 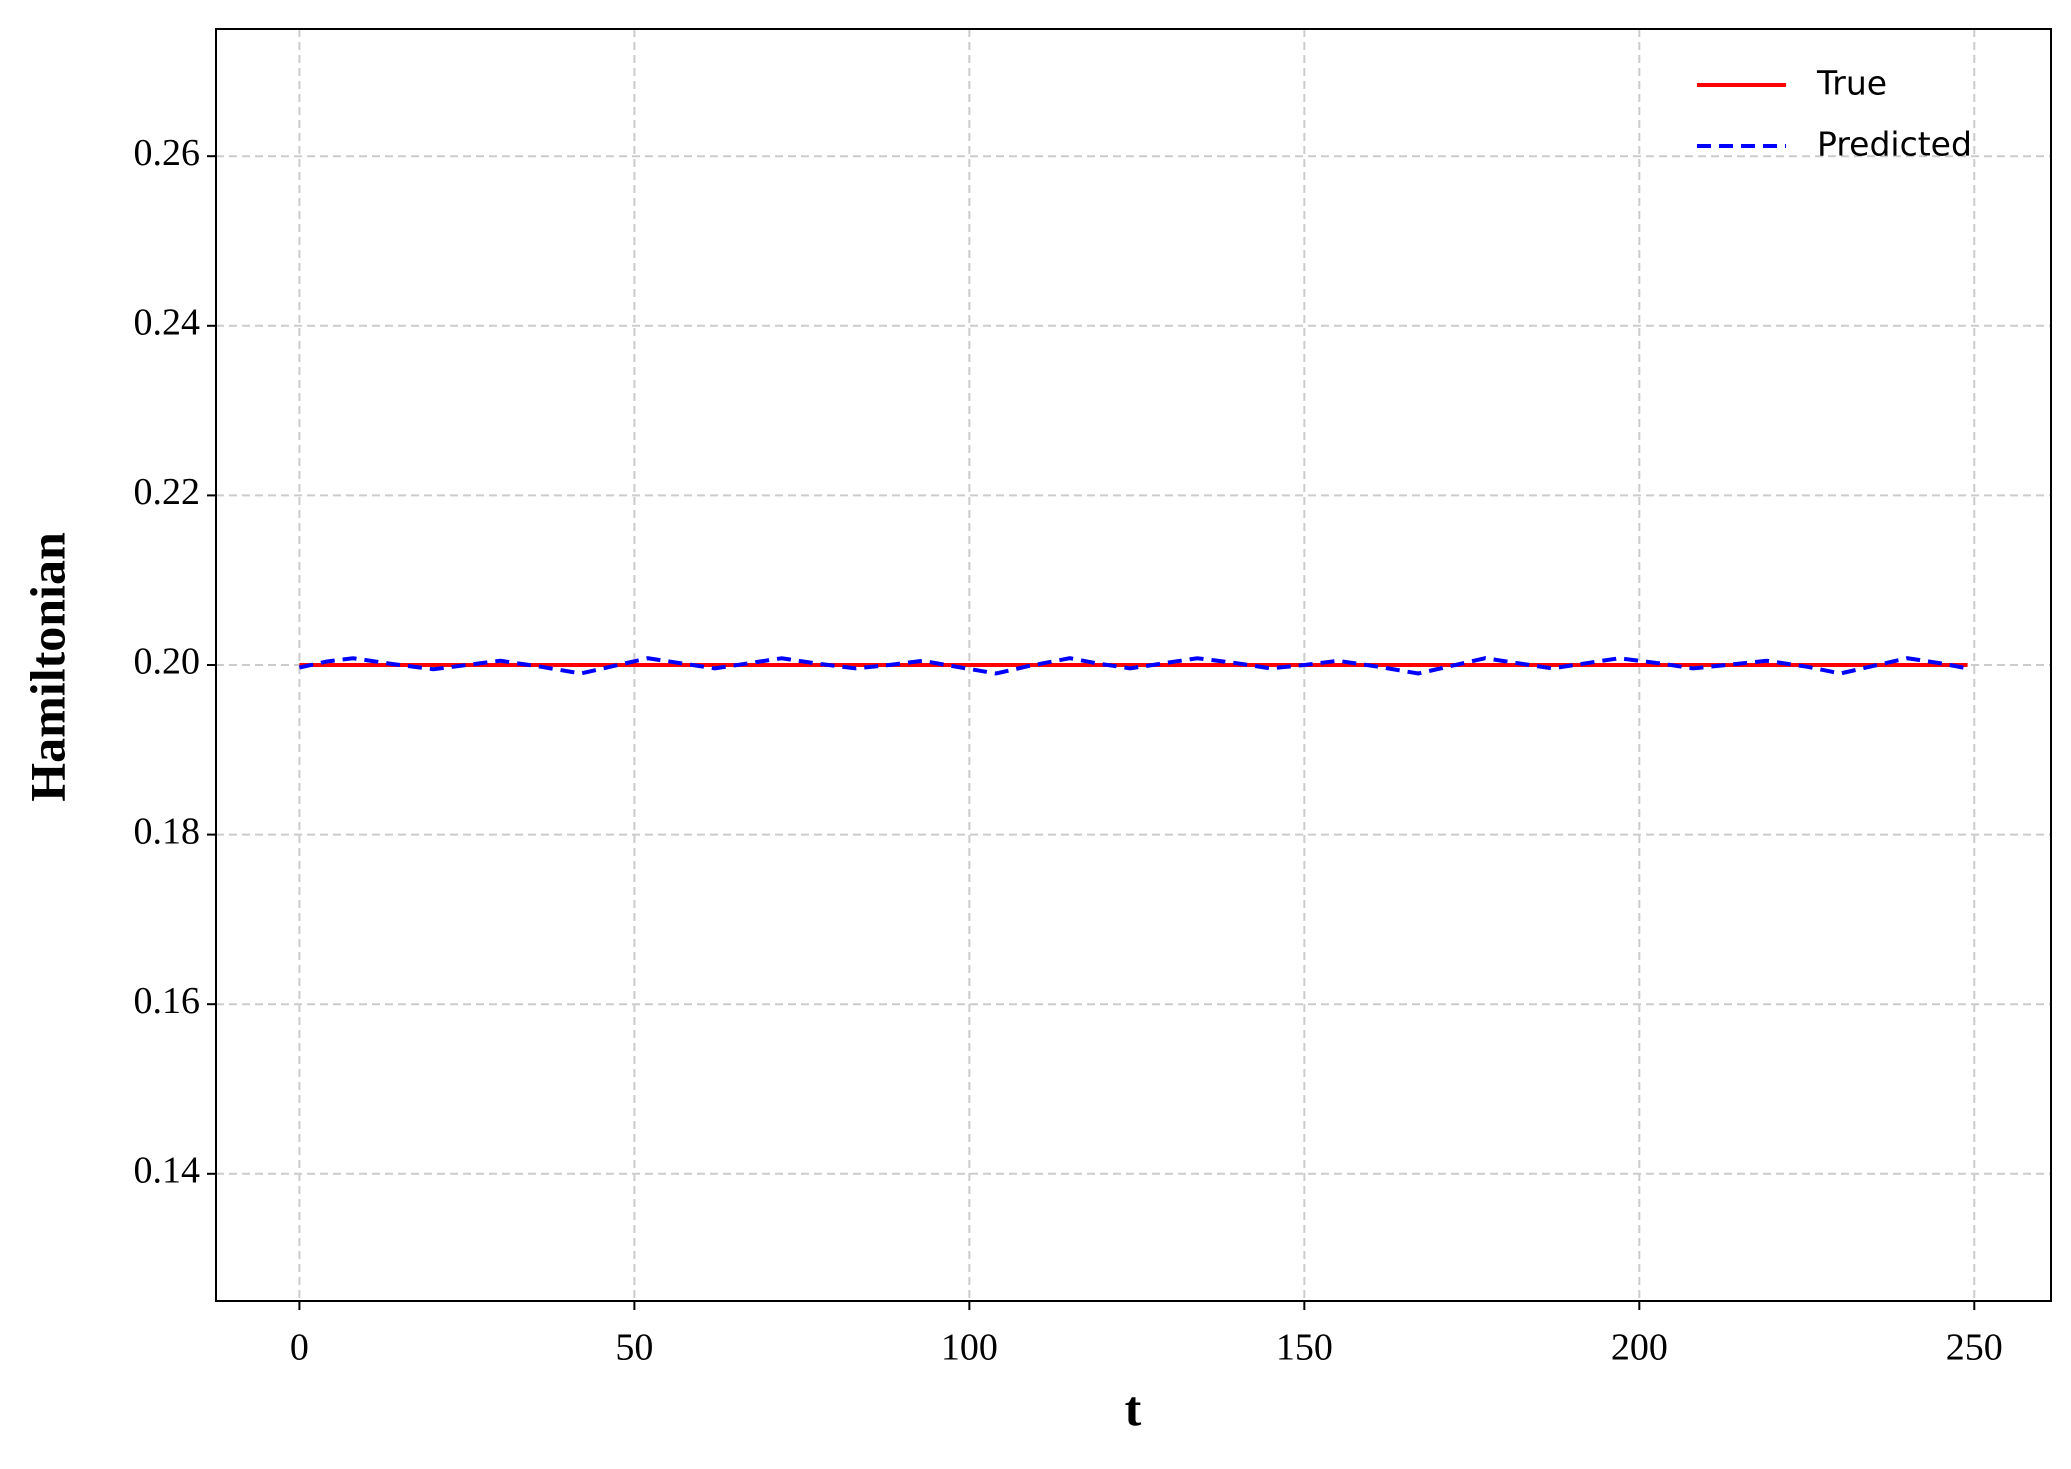 I want to click on y-tick-label: 0.14, so click(x=167, y=1171).